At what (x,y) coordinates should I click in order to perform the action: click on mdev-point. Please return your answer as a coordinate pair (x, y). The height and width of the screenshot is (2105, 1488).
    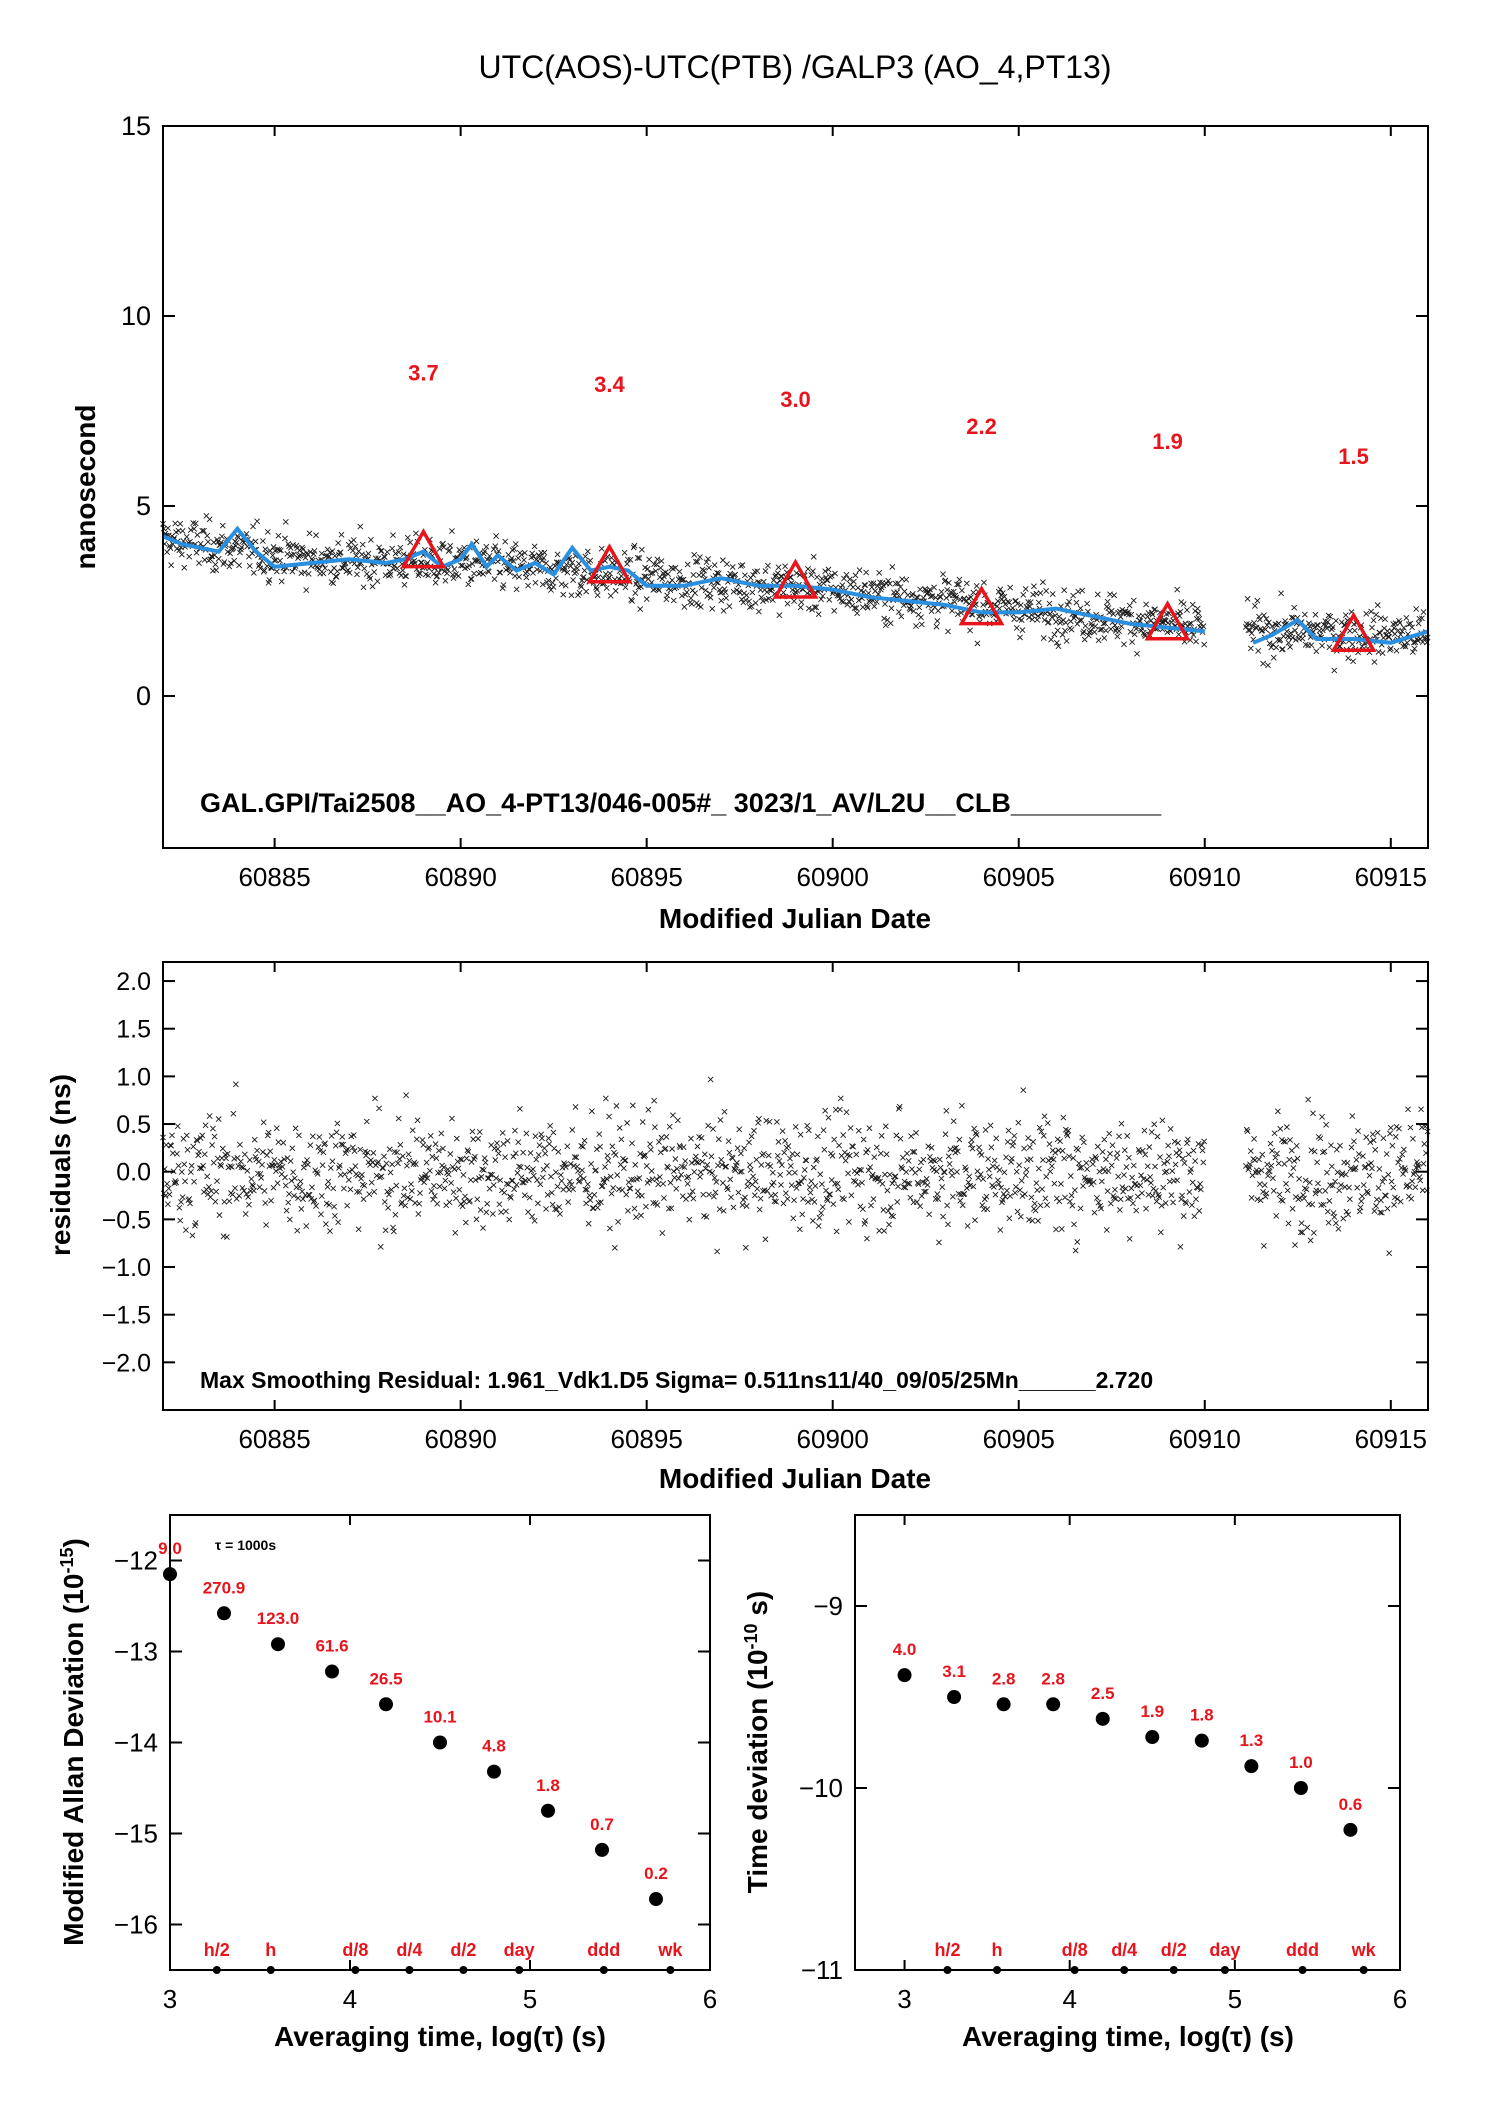
    Looking at the image, I should click on (548, 1810).